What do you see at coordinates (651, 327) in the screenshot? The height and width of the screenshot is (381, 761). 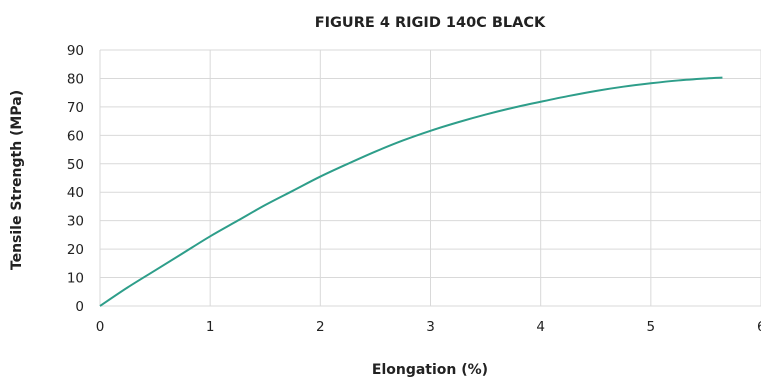 I see `x-tick-label: 5` at bounding box center [651, 327].